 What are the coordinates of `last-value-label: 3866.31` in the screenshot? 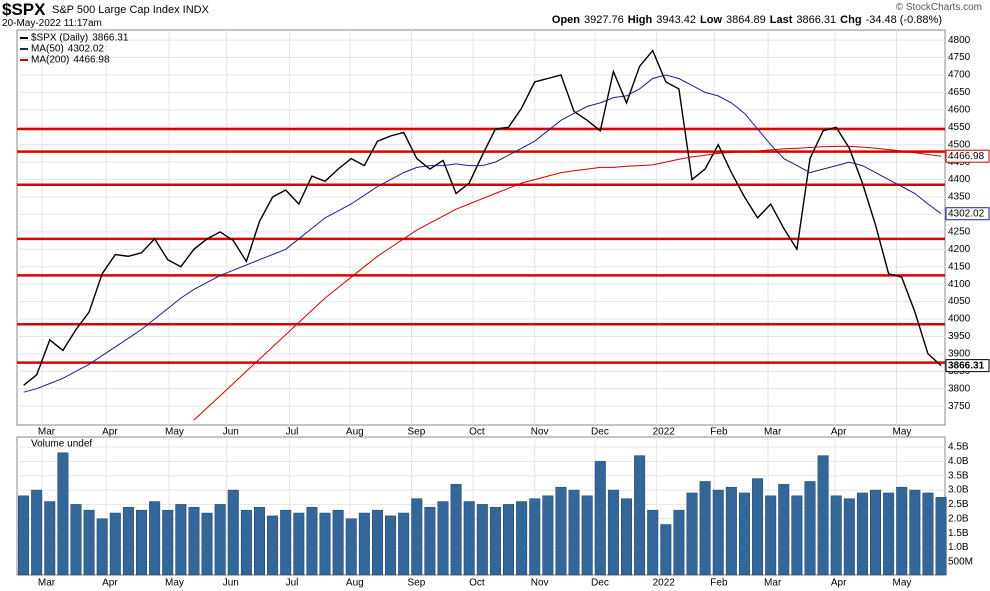 It's located at (966, 365).